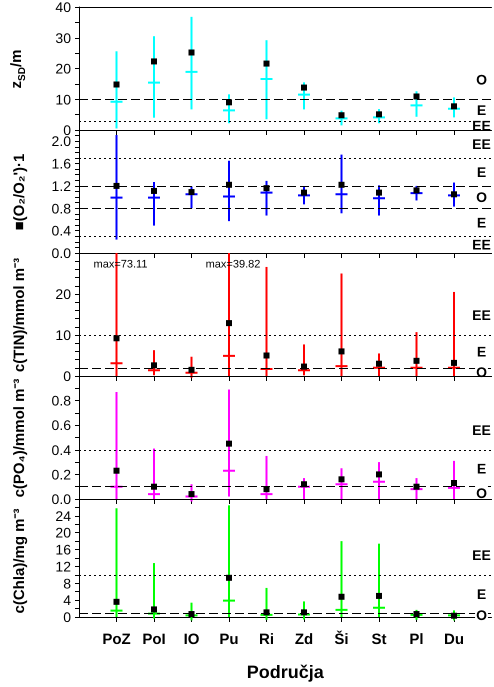 Image resolution: width=494 pixels, height=687 pixels. Describe the element at coordinates (416, 639) in the screenshot. I see `x-tick-label: Pl` at that location.